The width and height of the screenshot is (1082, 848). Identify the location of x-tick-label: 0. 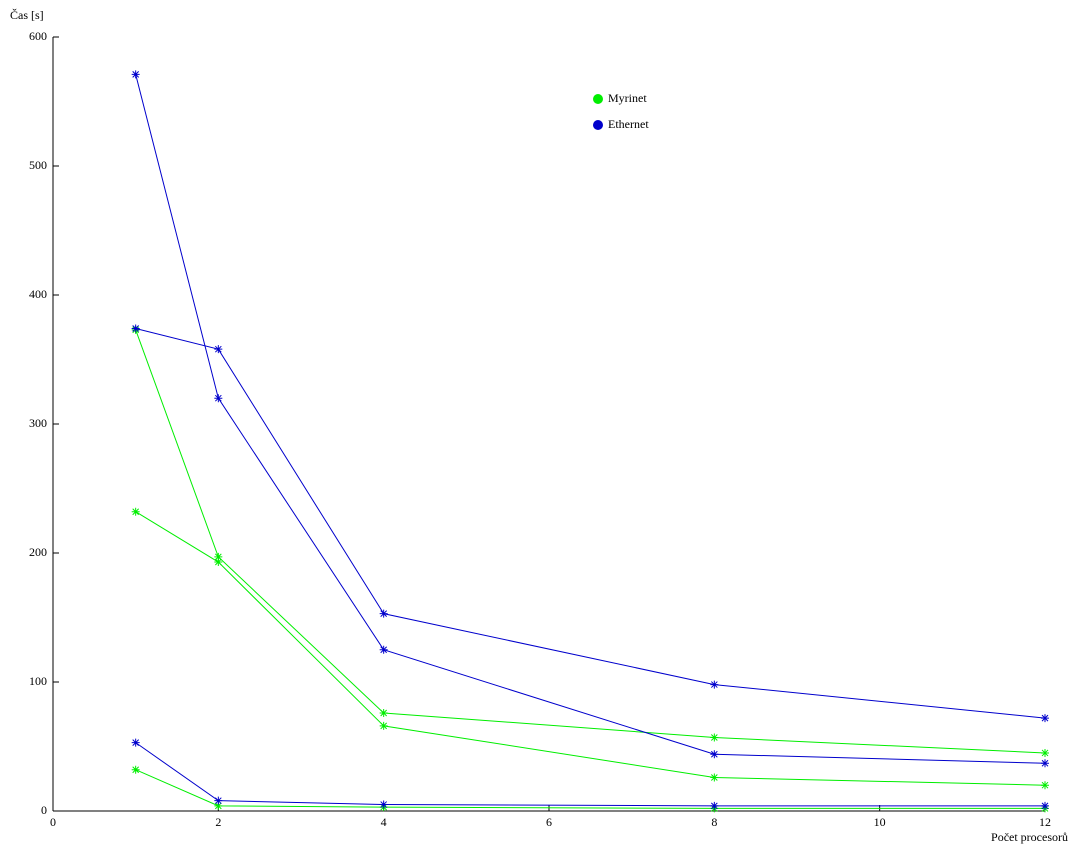
(53, 822).